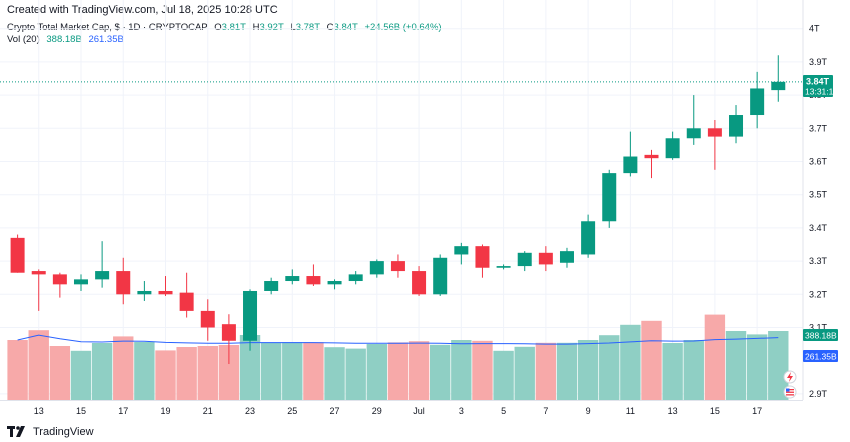 This screenshot has height=442, width=850. Describe the element at coordinates (503, 411) in the screenshot. I see `x-tick-label: 5` at that location.